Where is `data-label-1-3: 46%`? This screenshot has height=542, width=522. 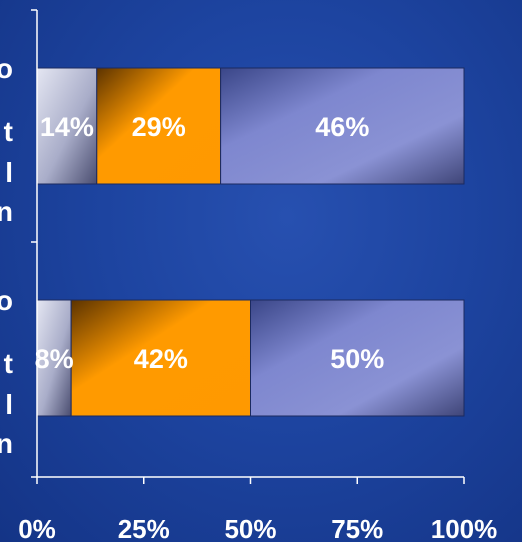 data-label-1-3: 46% is located at coordinates (342, 127).